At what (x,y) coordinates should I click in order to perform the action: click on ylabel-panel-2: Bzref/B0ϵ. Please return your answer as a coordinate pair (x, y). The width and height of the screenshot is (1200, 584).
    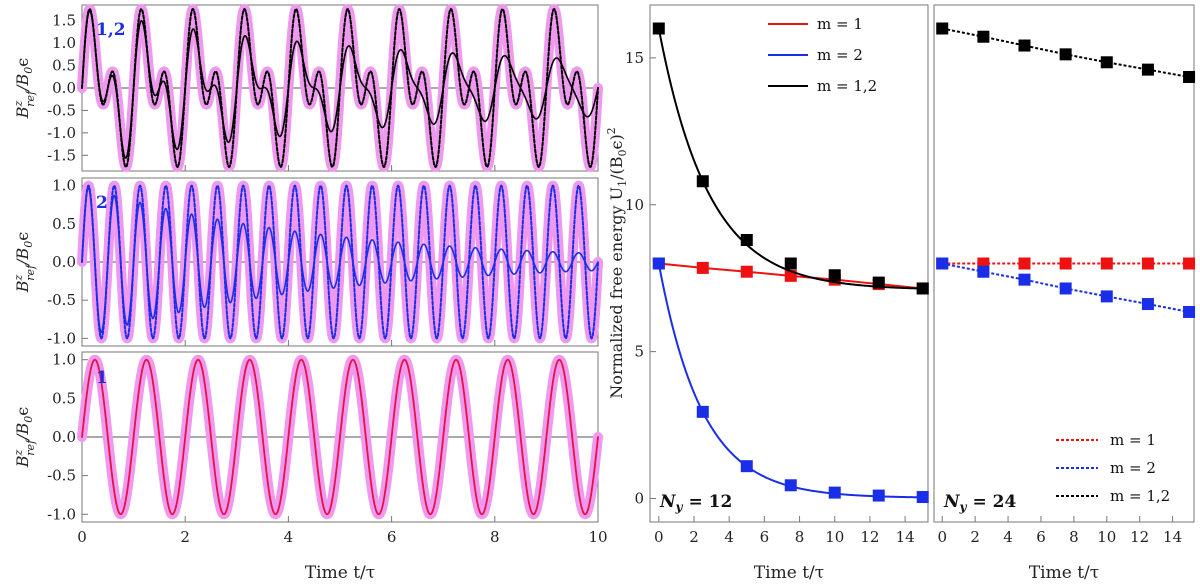
    Looking at the image, I should click on (24, 263).